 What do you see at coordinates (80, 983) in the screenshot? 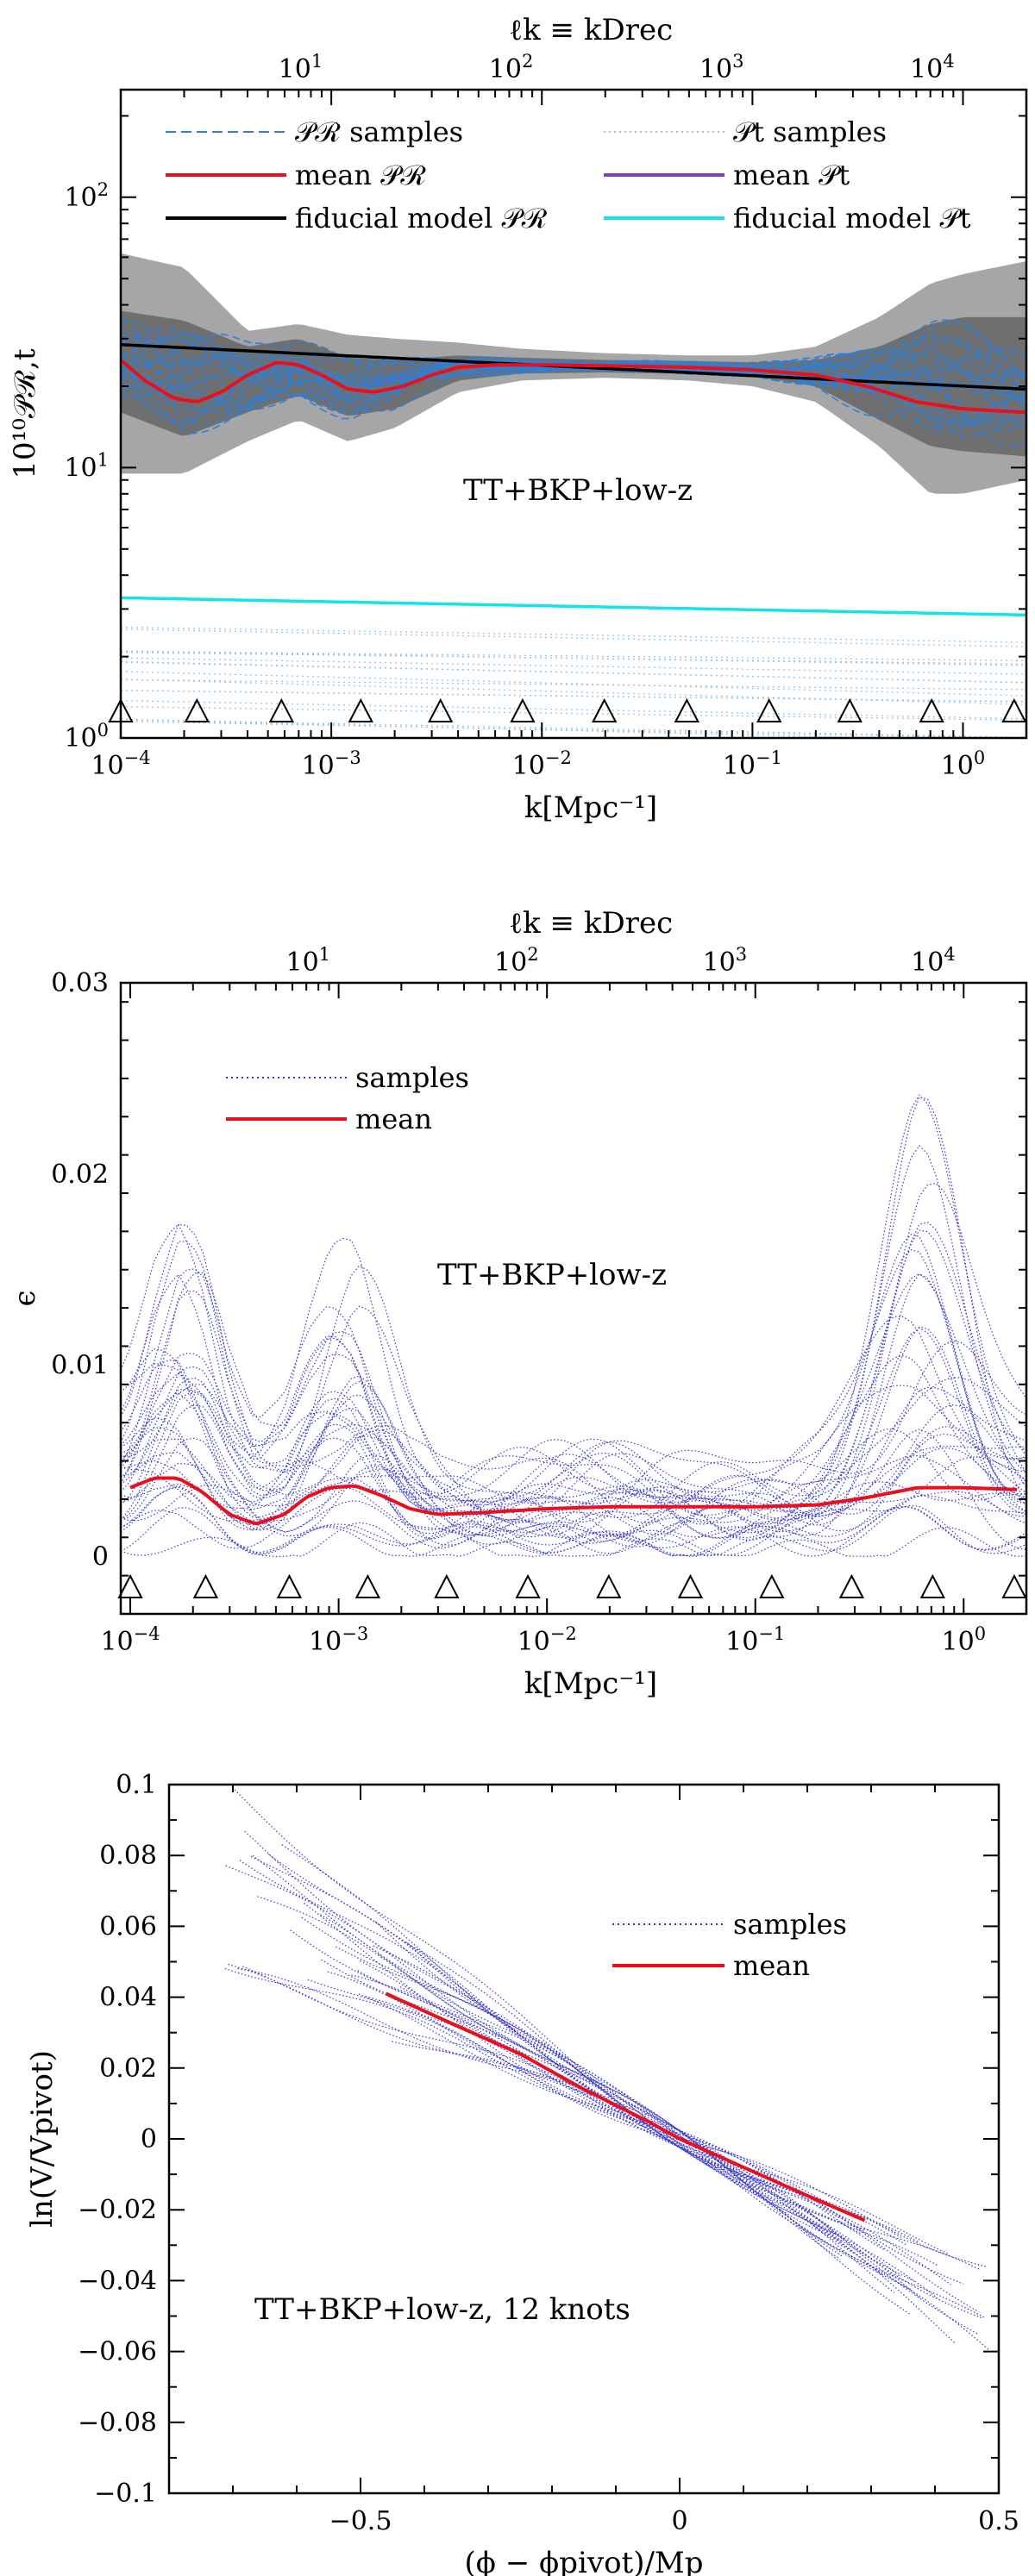
I see `y-tick-label: 0.03` at bounding box center [80, 983].